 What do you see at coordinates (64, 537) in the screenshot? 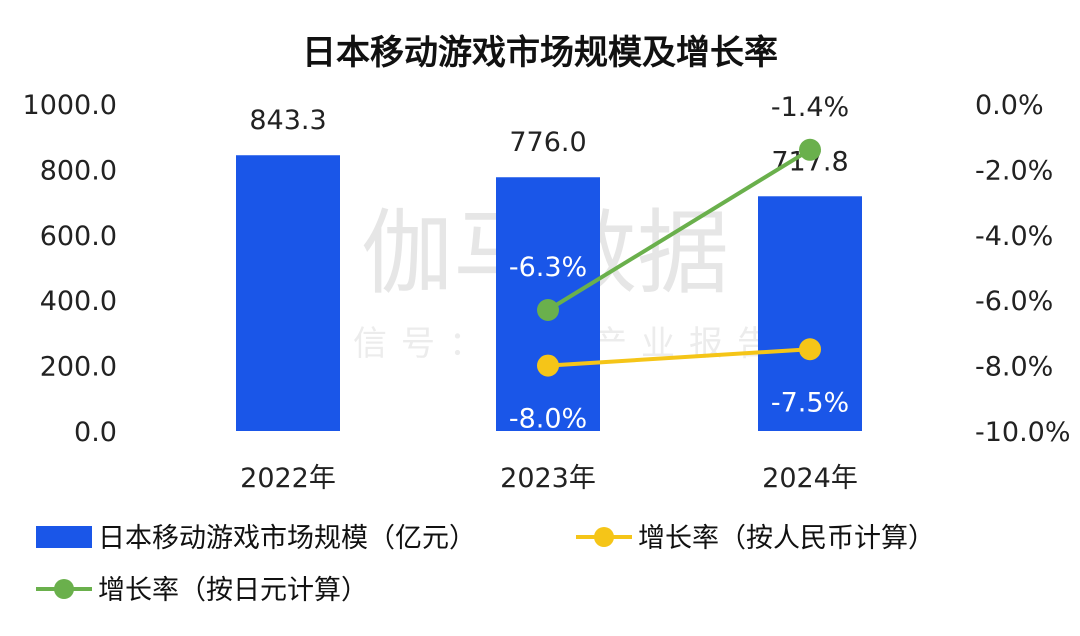
I see `legend-swatch` at bounding box center [64, 537].